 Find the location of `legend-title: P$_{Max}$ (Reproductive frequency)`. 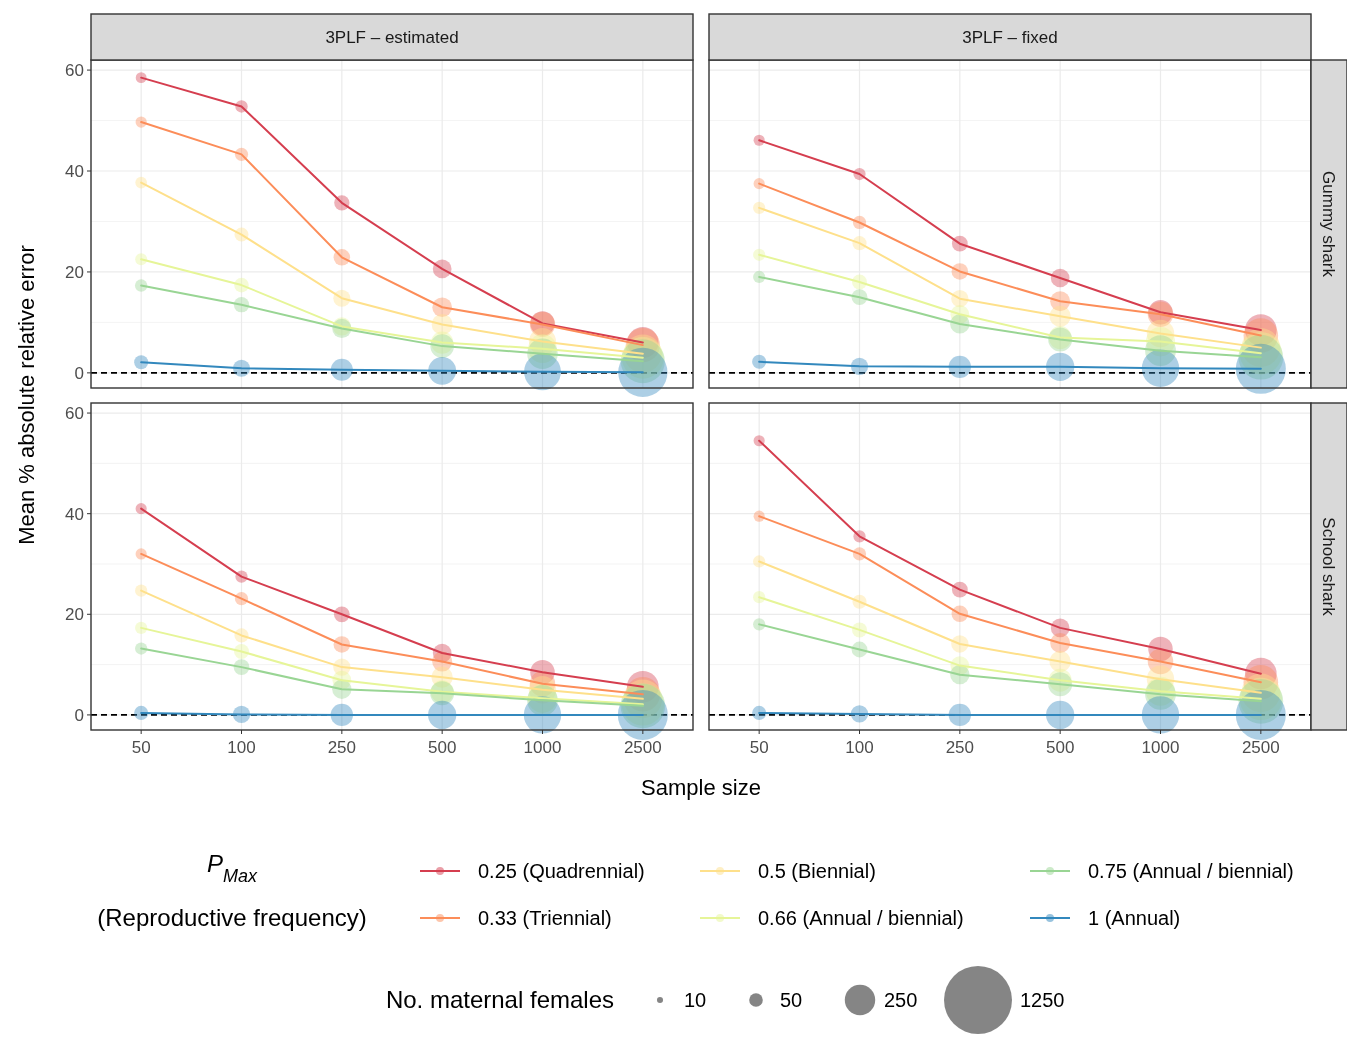

legend-title: P$_{Max}$ (Reproductive frequency) is located at coordinates (232, 890).